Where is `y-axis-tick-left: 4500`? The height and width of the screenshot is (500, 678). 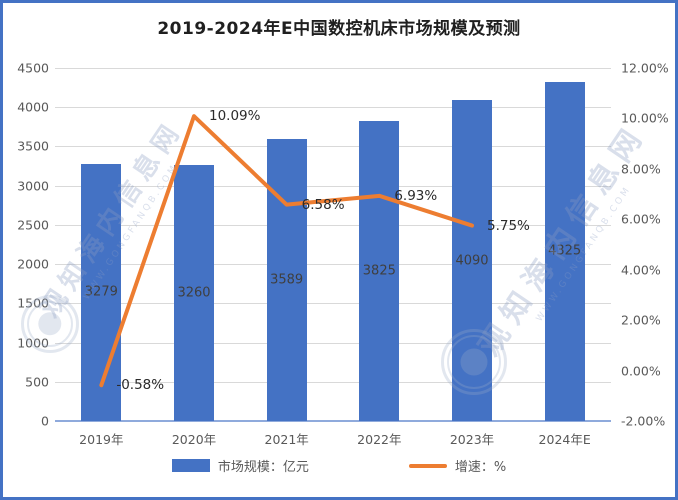
y-axis-tick-left: 4500 is located at coordinates (33, 68).